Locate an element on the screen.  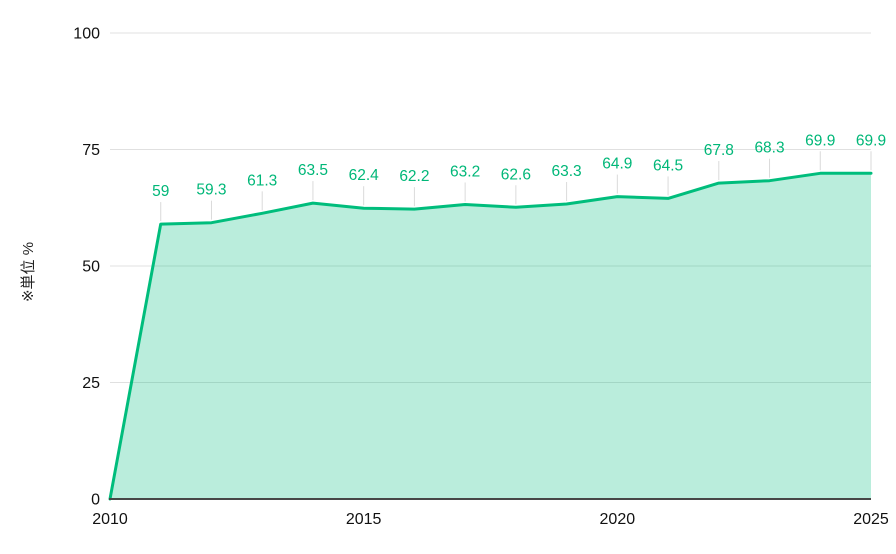
x-tick-label: 2010 is located at coordinates (110, 519).